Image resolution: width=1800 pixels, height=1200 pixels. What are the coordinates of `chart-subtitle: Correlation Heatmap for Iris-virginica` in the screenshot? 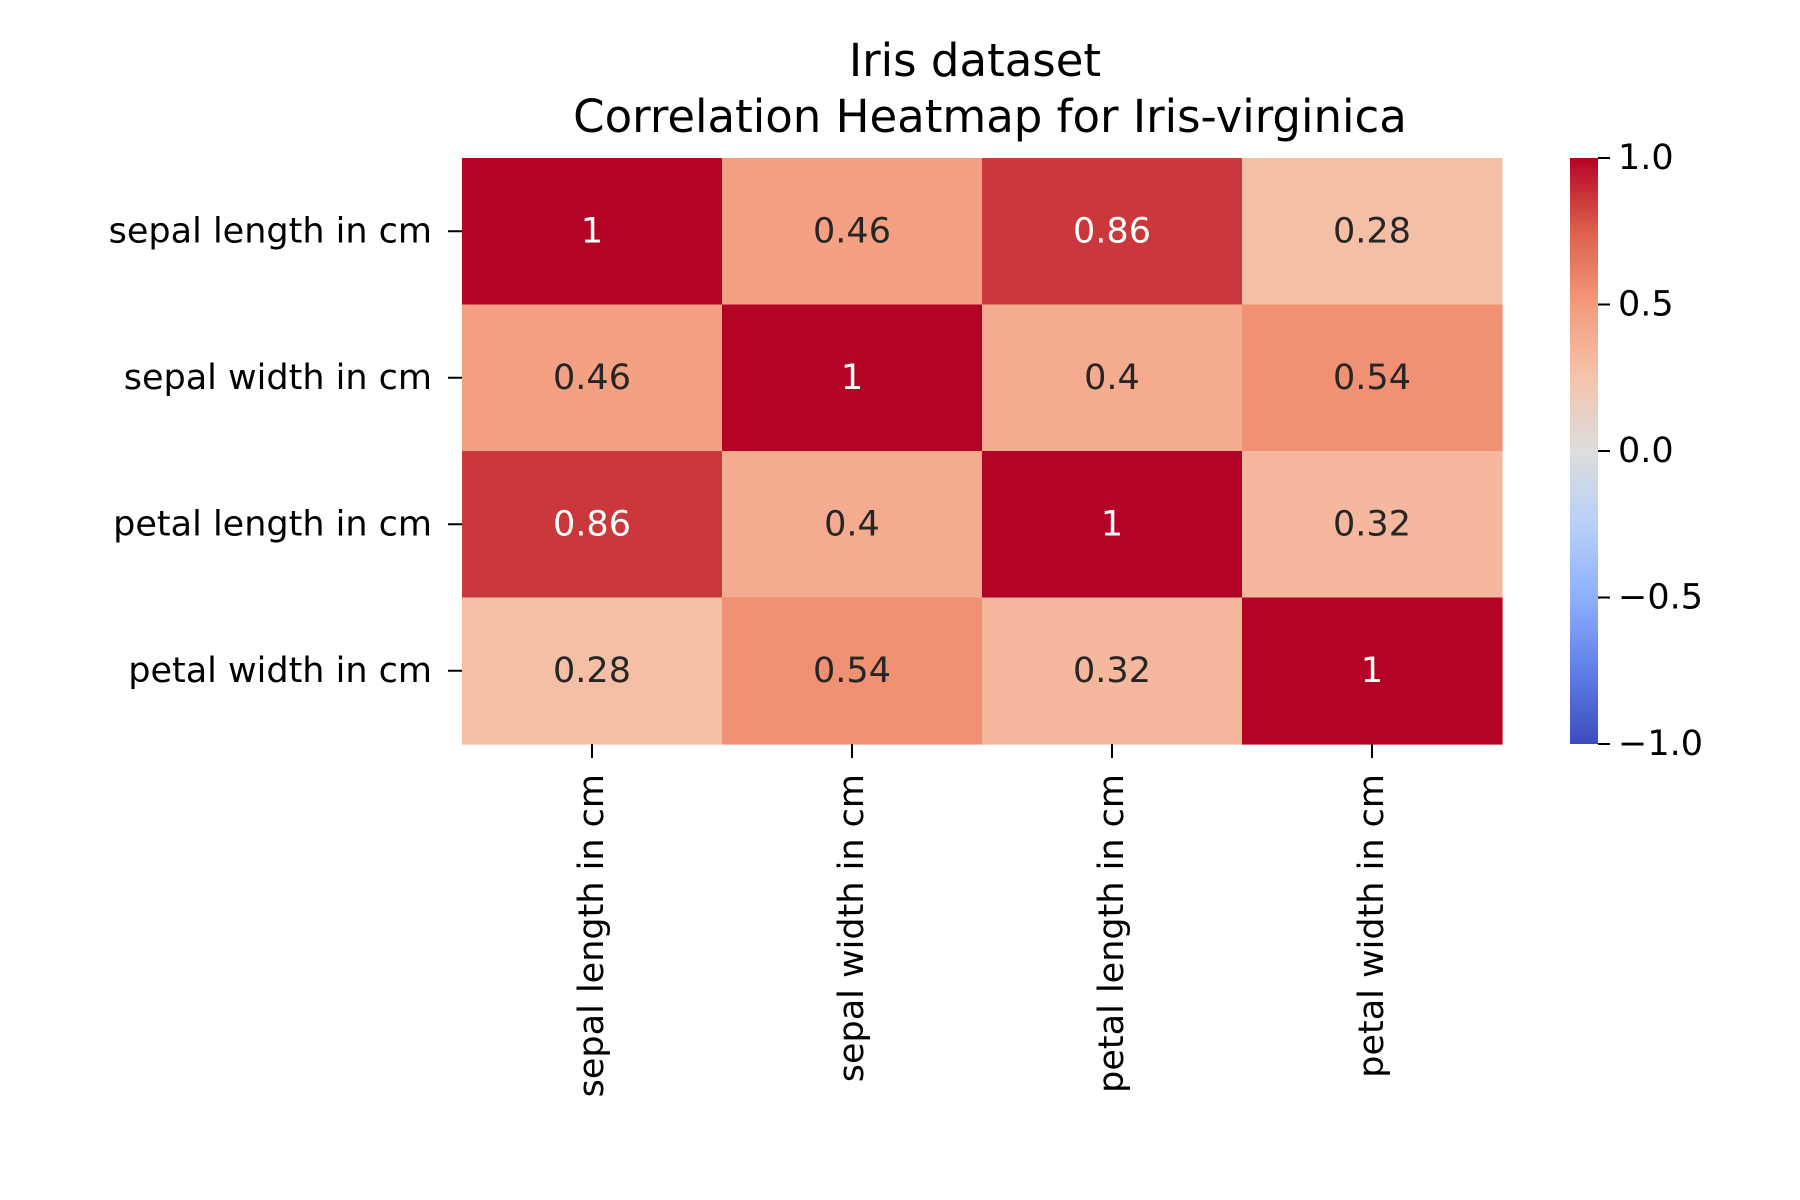 It's located at (990, 116).